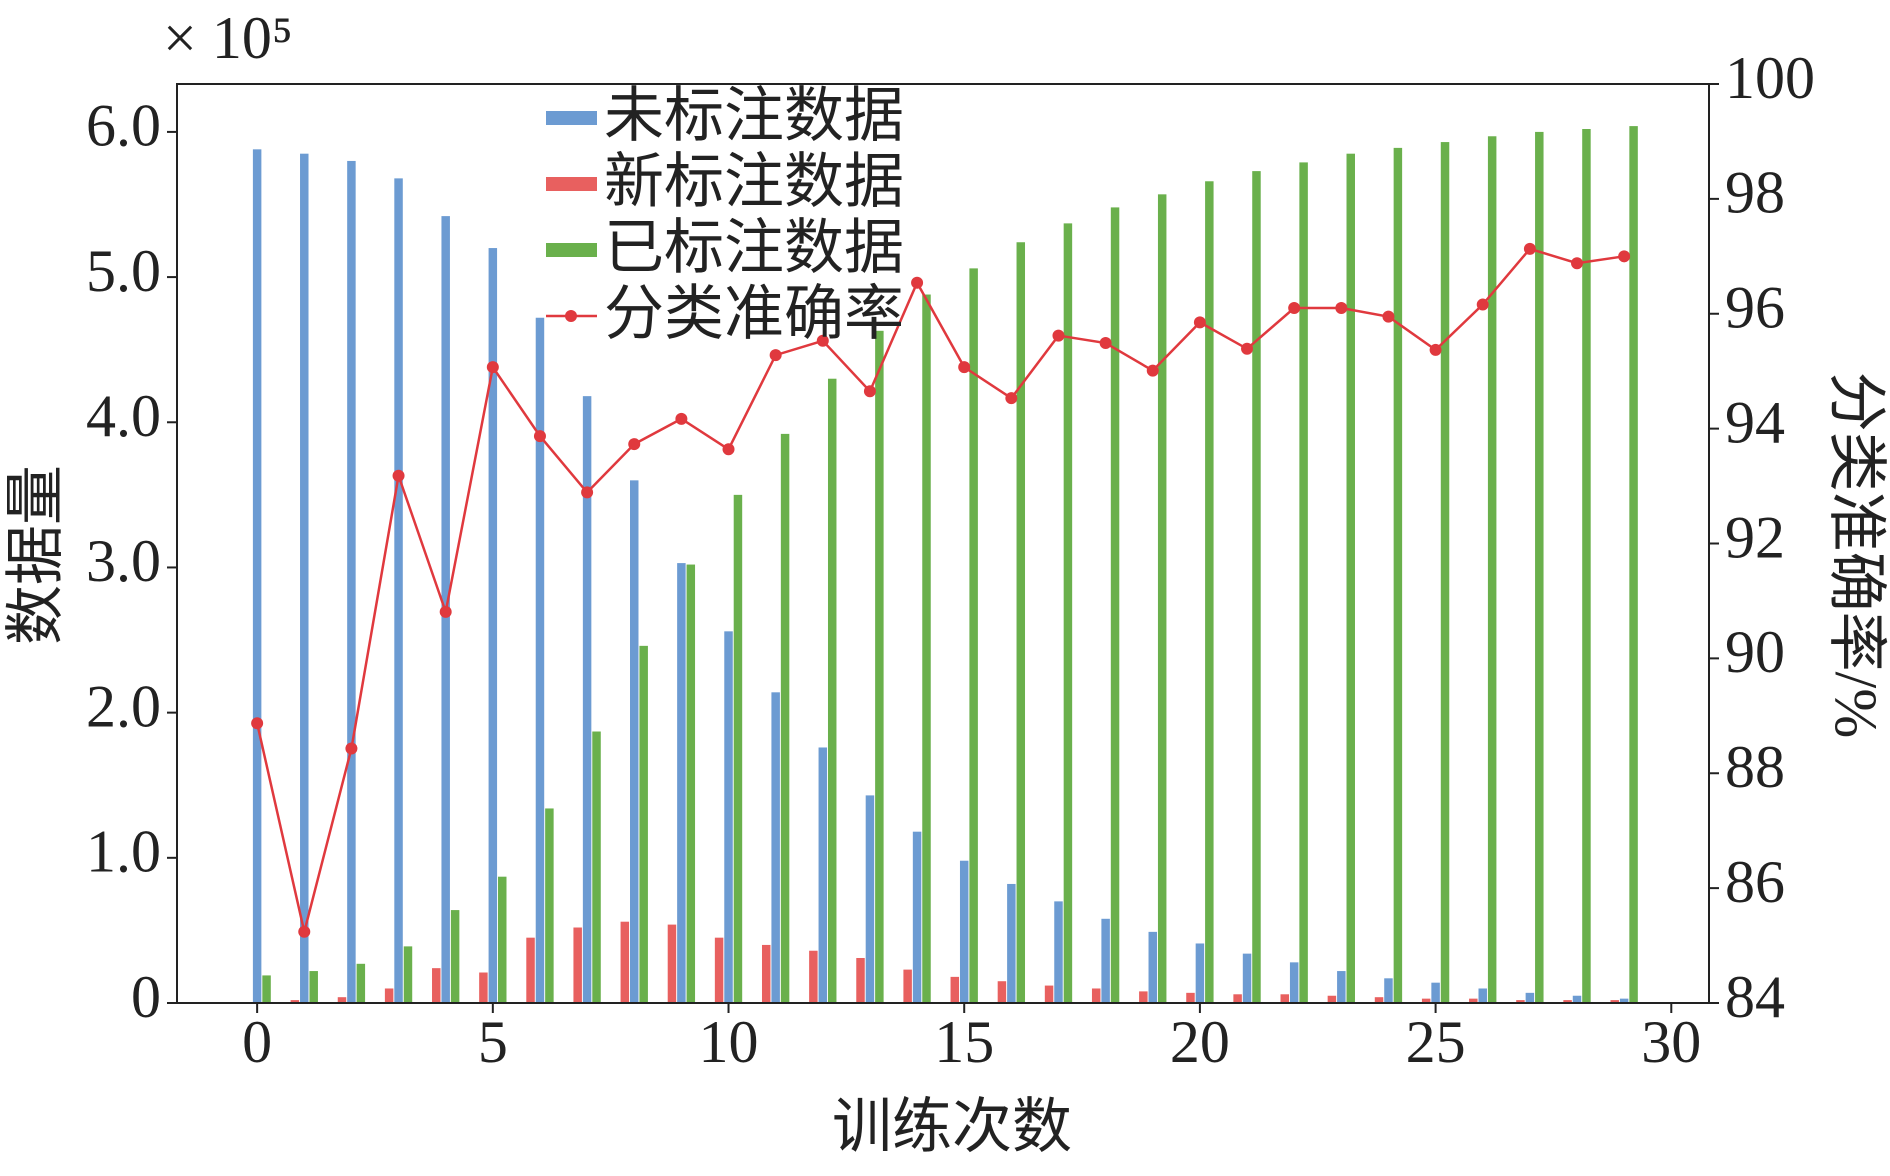 The height and width of the screenshot is (1176, 1890). What do you see at coordinates (1770, 78) in the screenshot?
I see `y2-tick-label: 100` at bounding box center [1770, 78].